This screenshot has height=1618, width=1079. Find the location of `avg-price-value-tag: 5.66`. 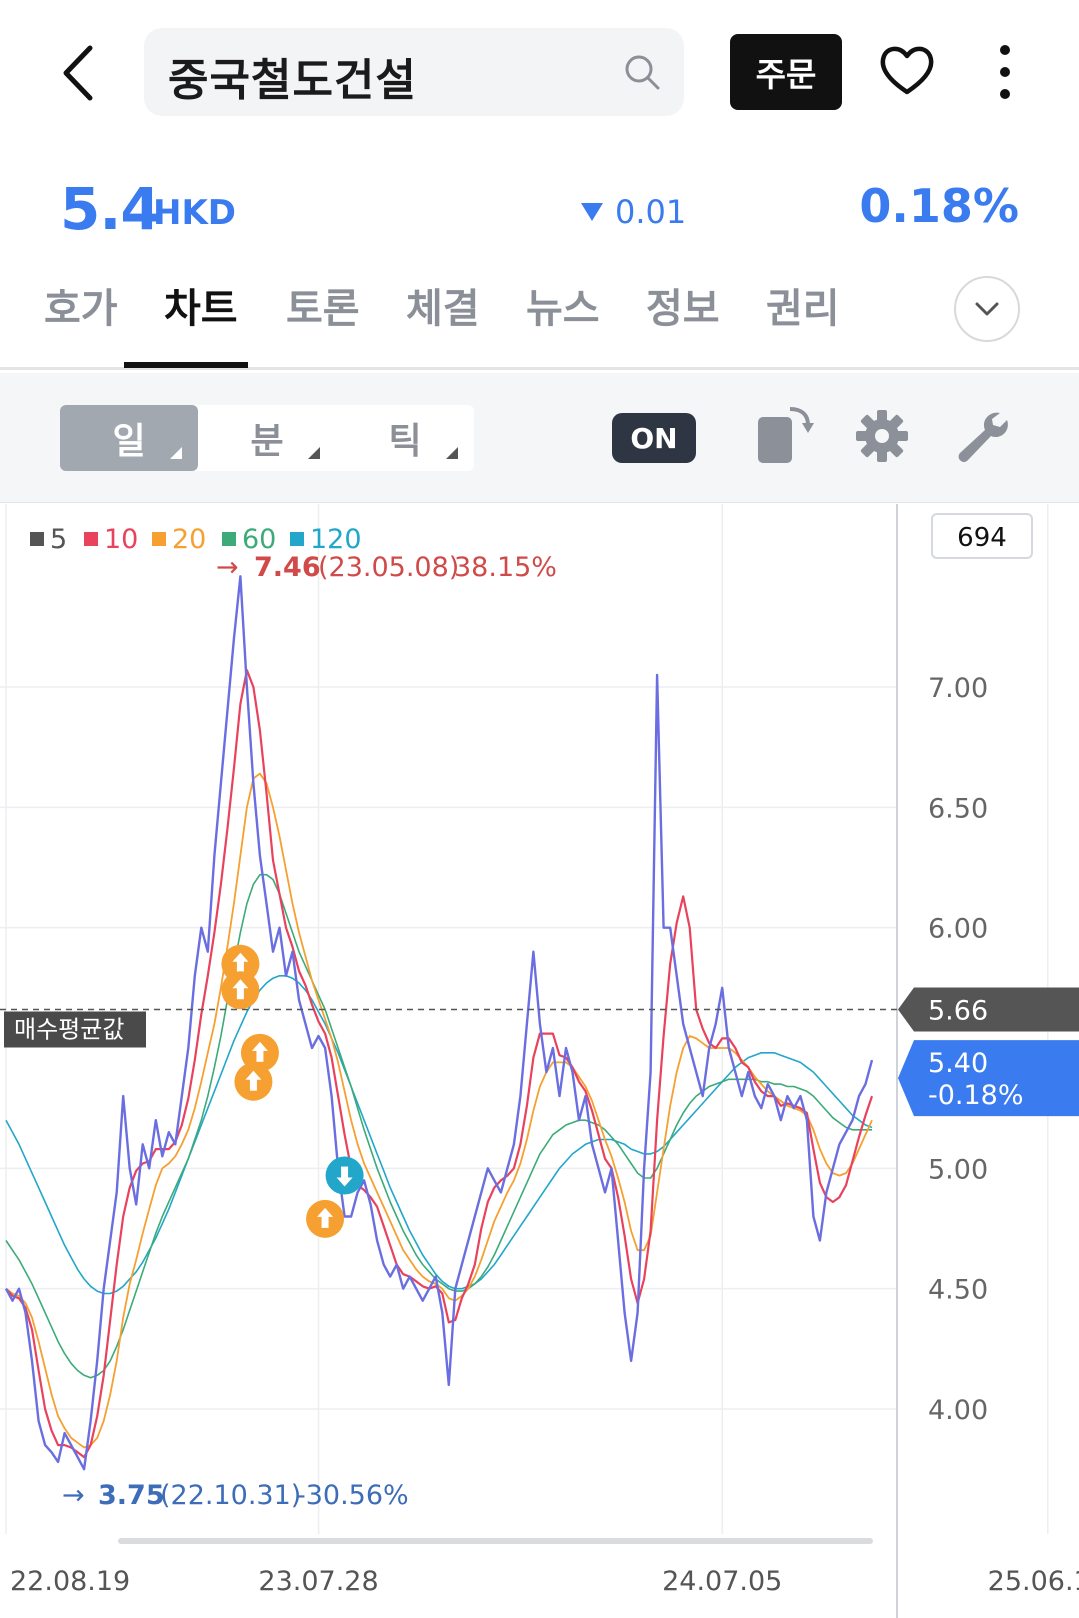

avg-price-value-tag: 5.66 is located at coordinates (988, 1009).